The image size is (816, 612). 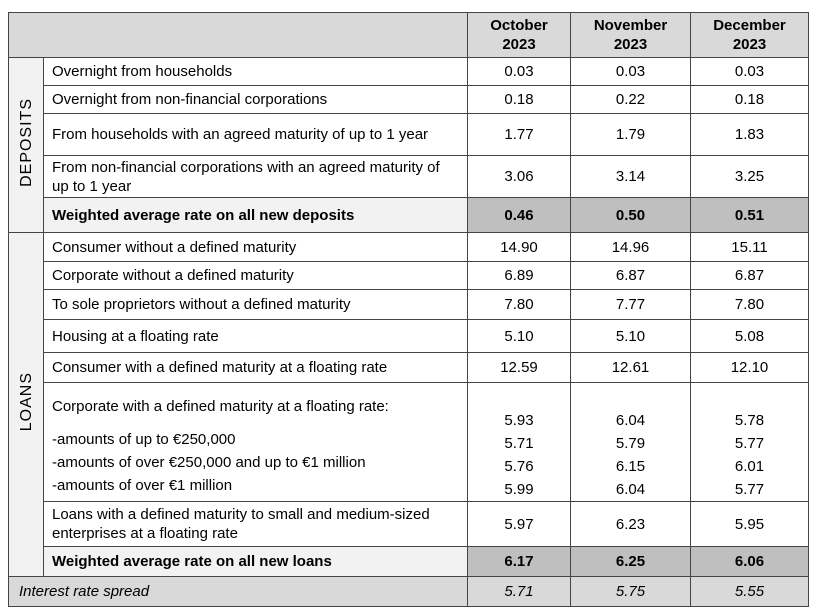 I want to click on value-cell: 1.77, so click(x=519, y=134).